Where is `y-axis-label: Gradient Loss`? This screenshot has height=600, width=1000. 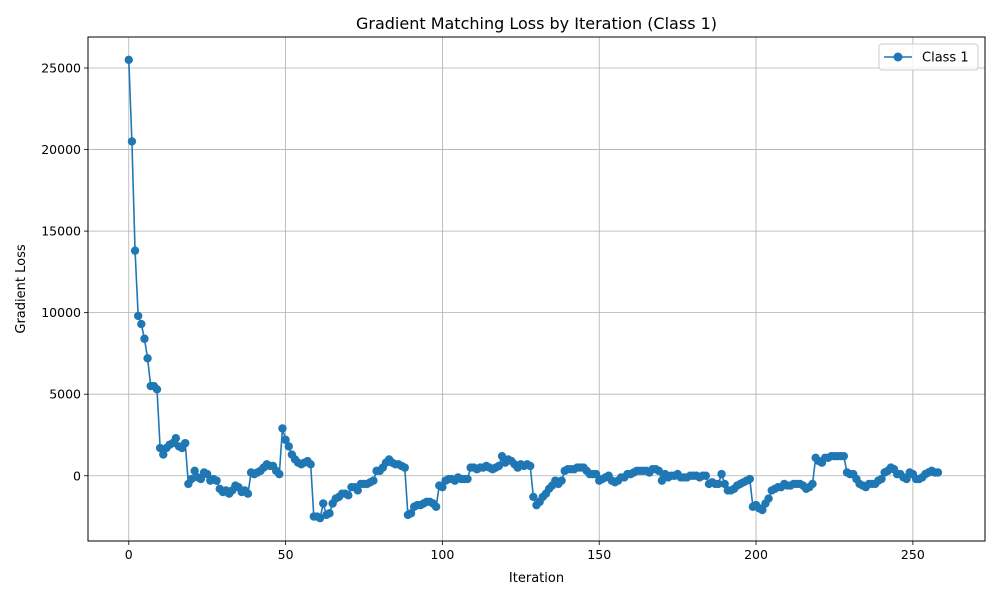 y-axis-label: Gradient Loss is located at coordinates (21, 288).